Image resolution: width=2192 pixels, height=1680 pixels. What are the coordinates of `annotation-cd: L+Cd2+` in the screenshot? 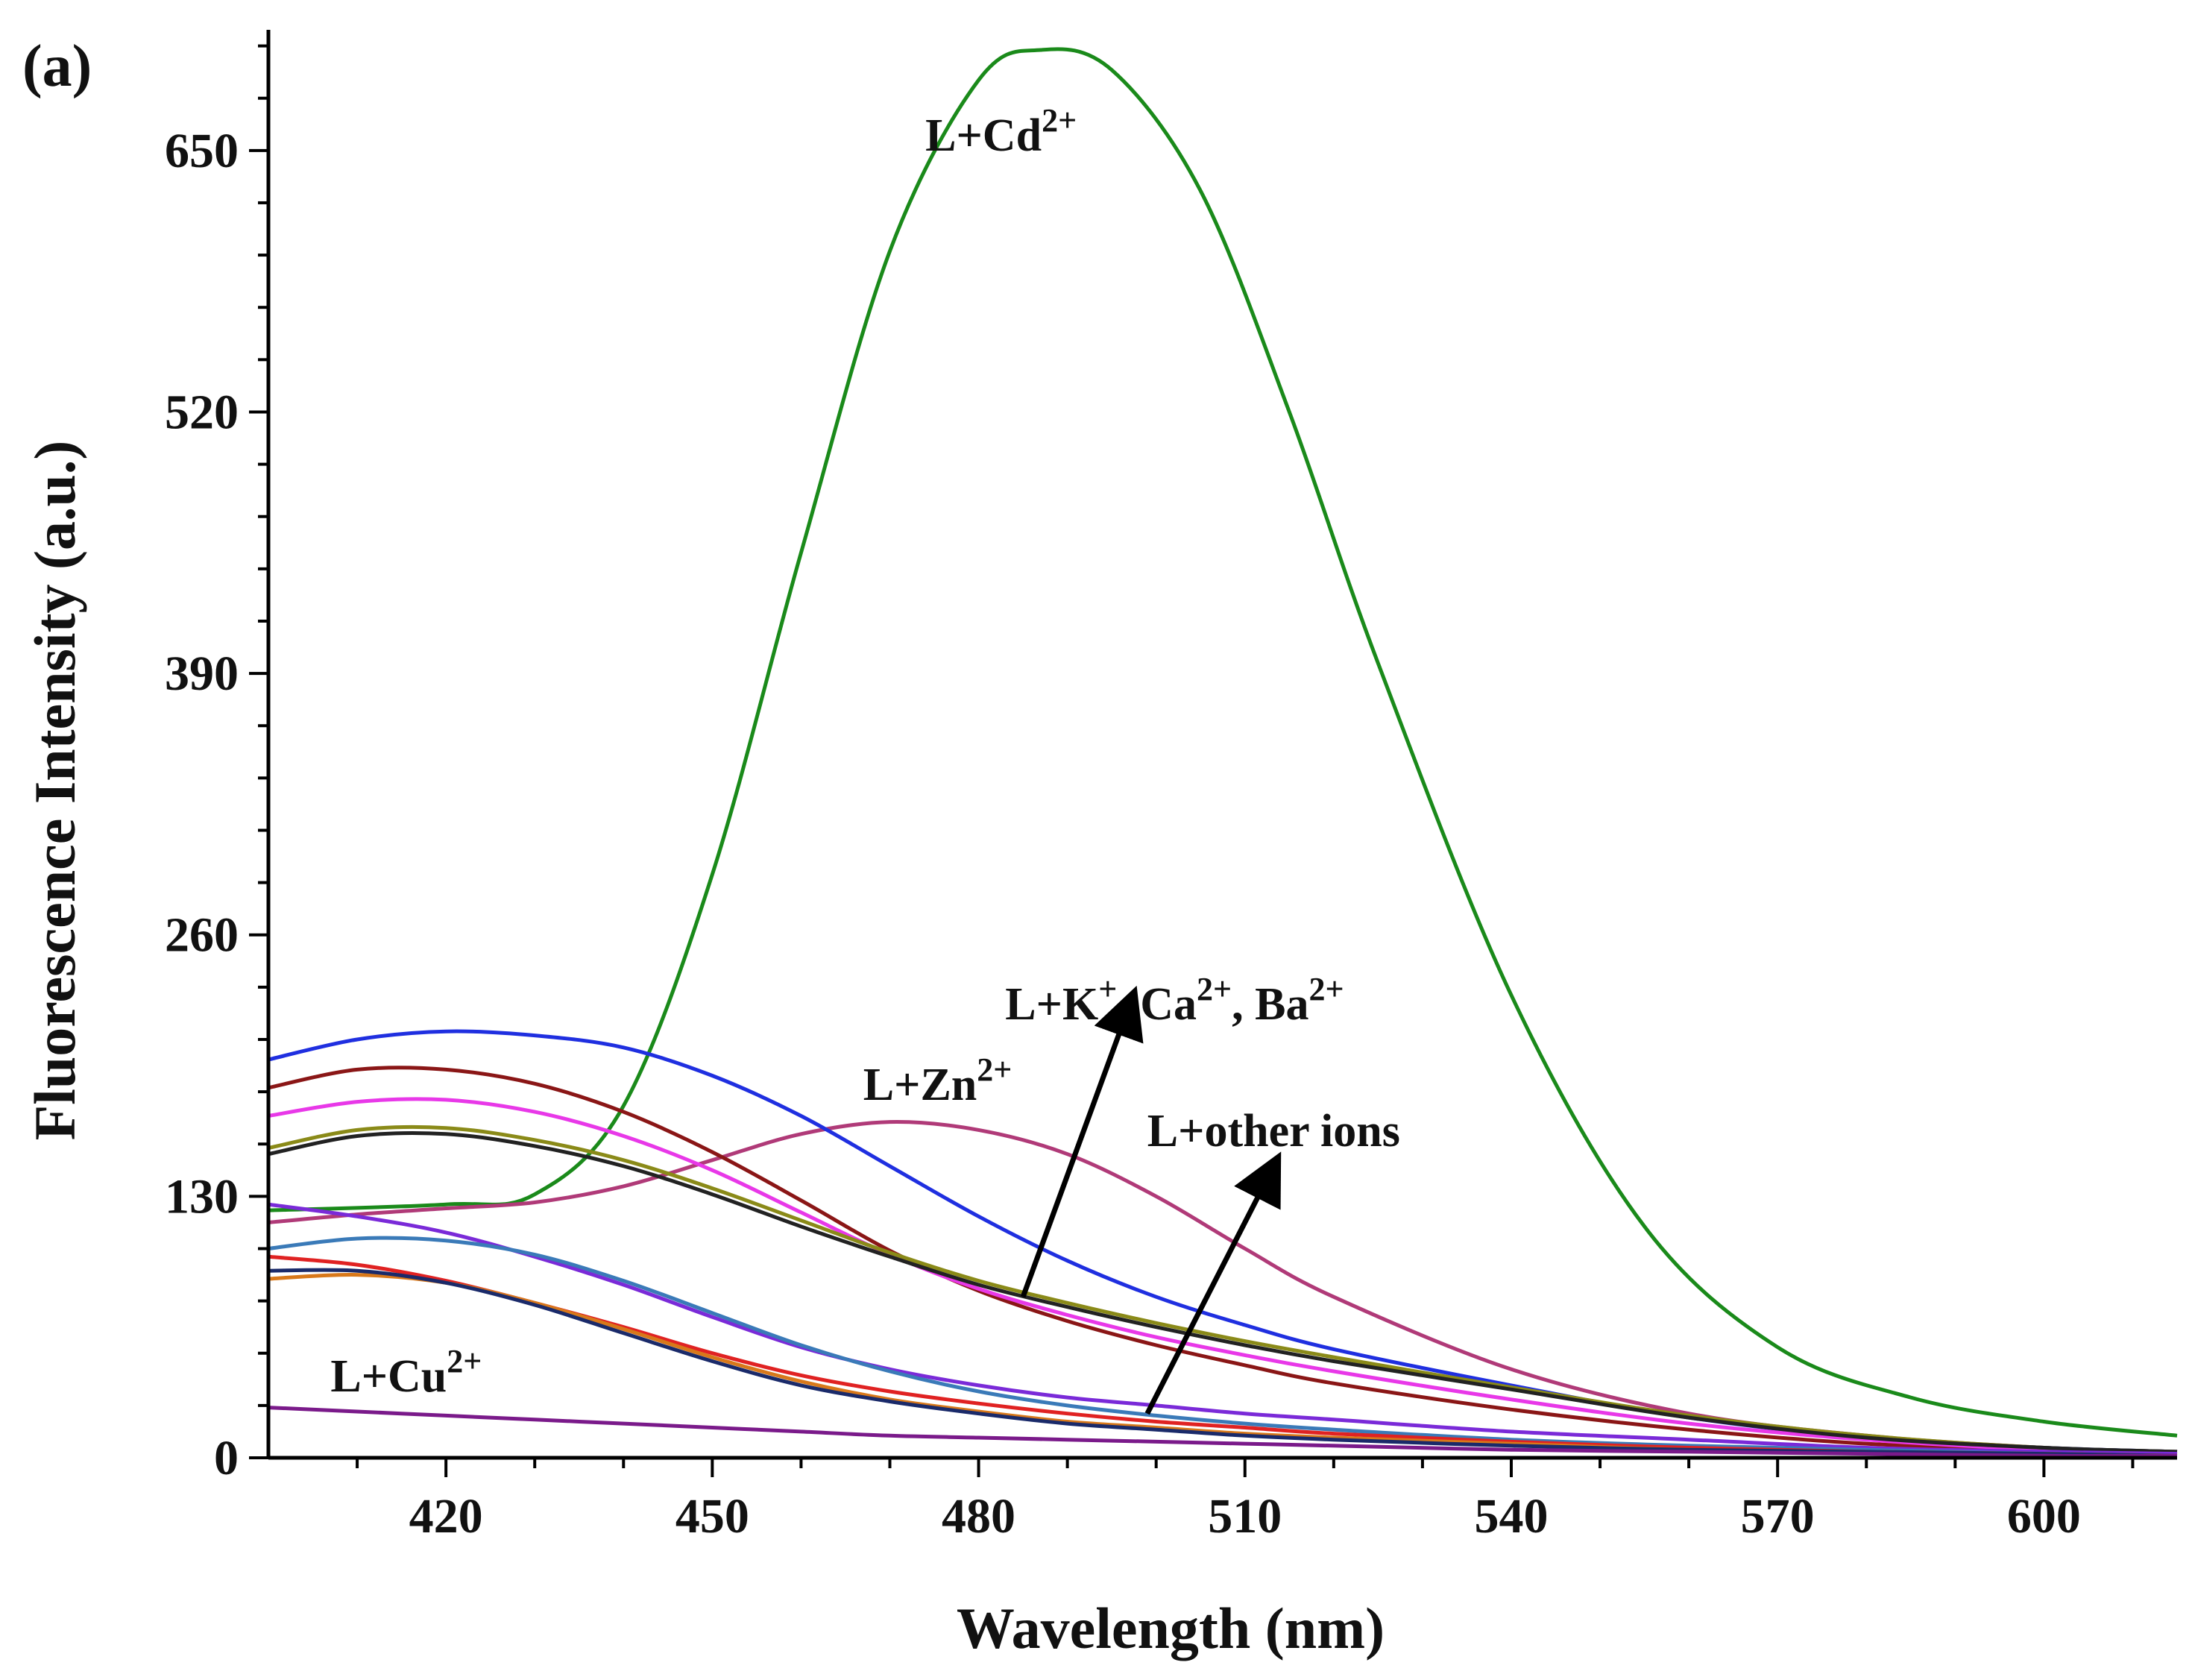 It's located at (1001, 131).